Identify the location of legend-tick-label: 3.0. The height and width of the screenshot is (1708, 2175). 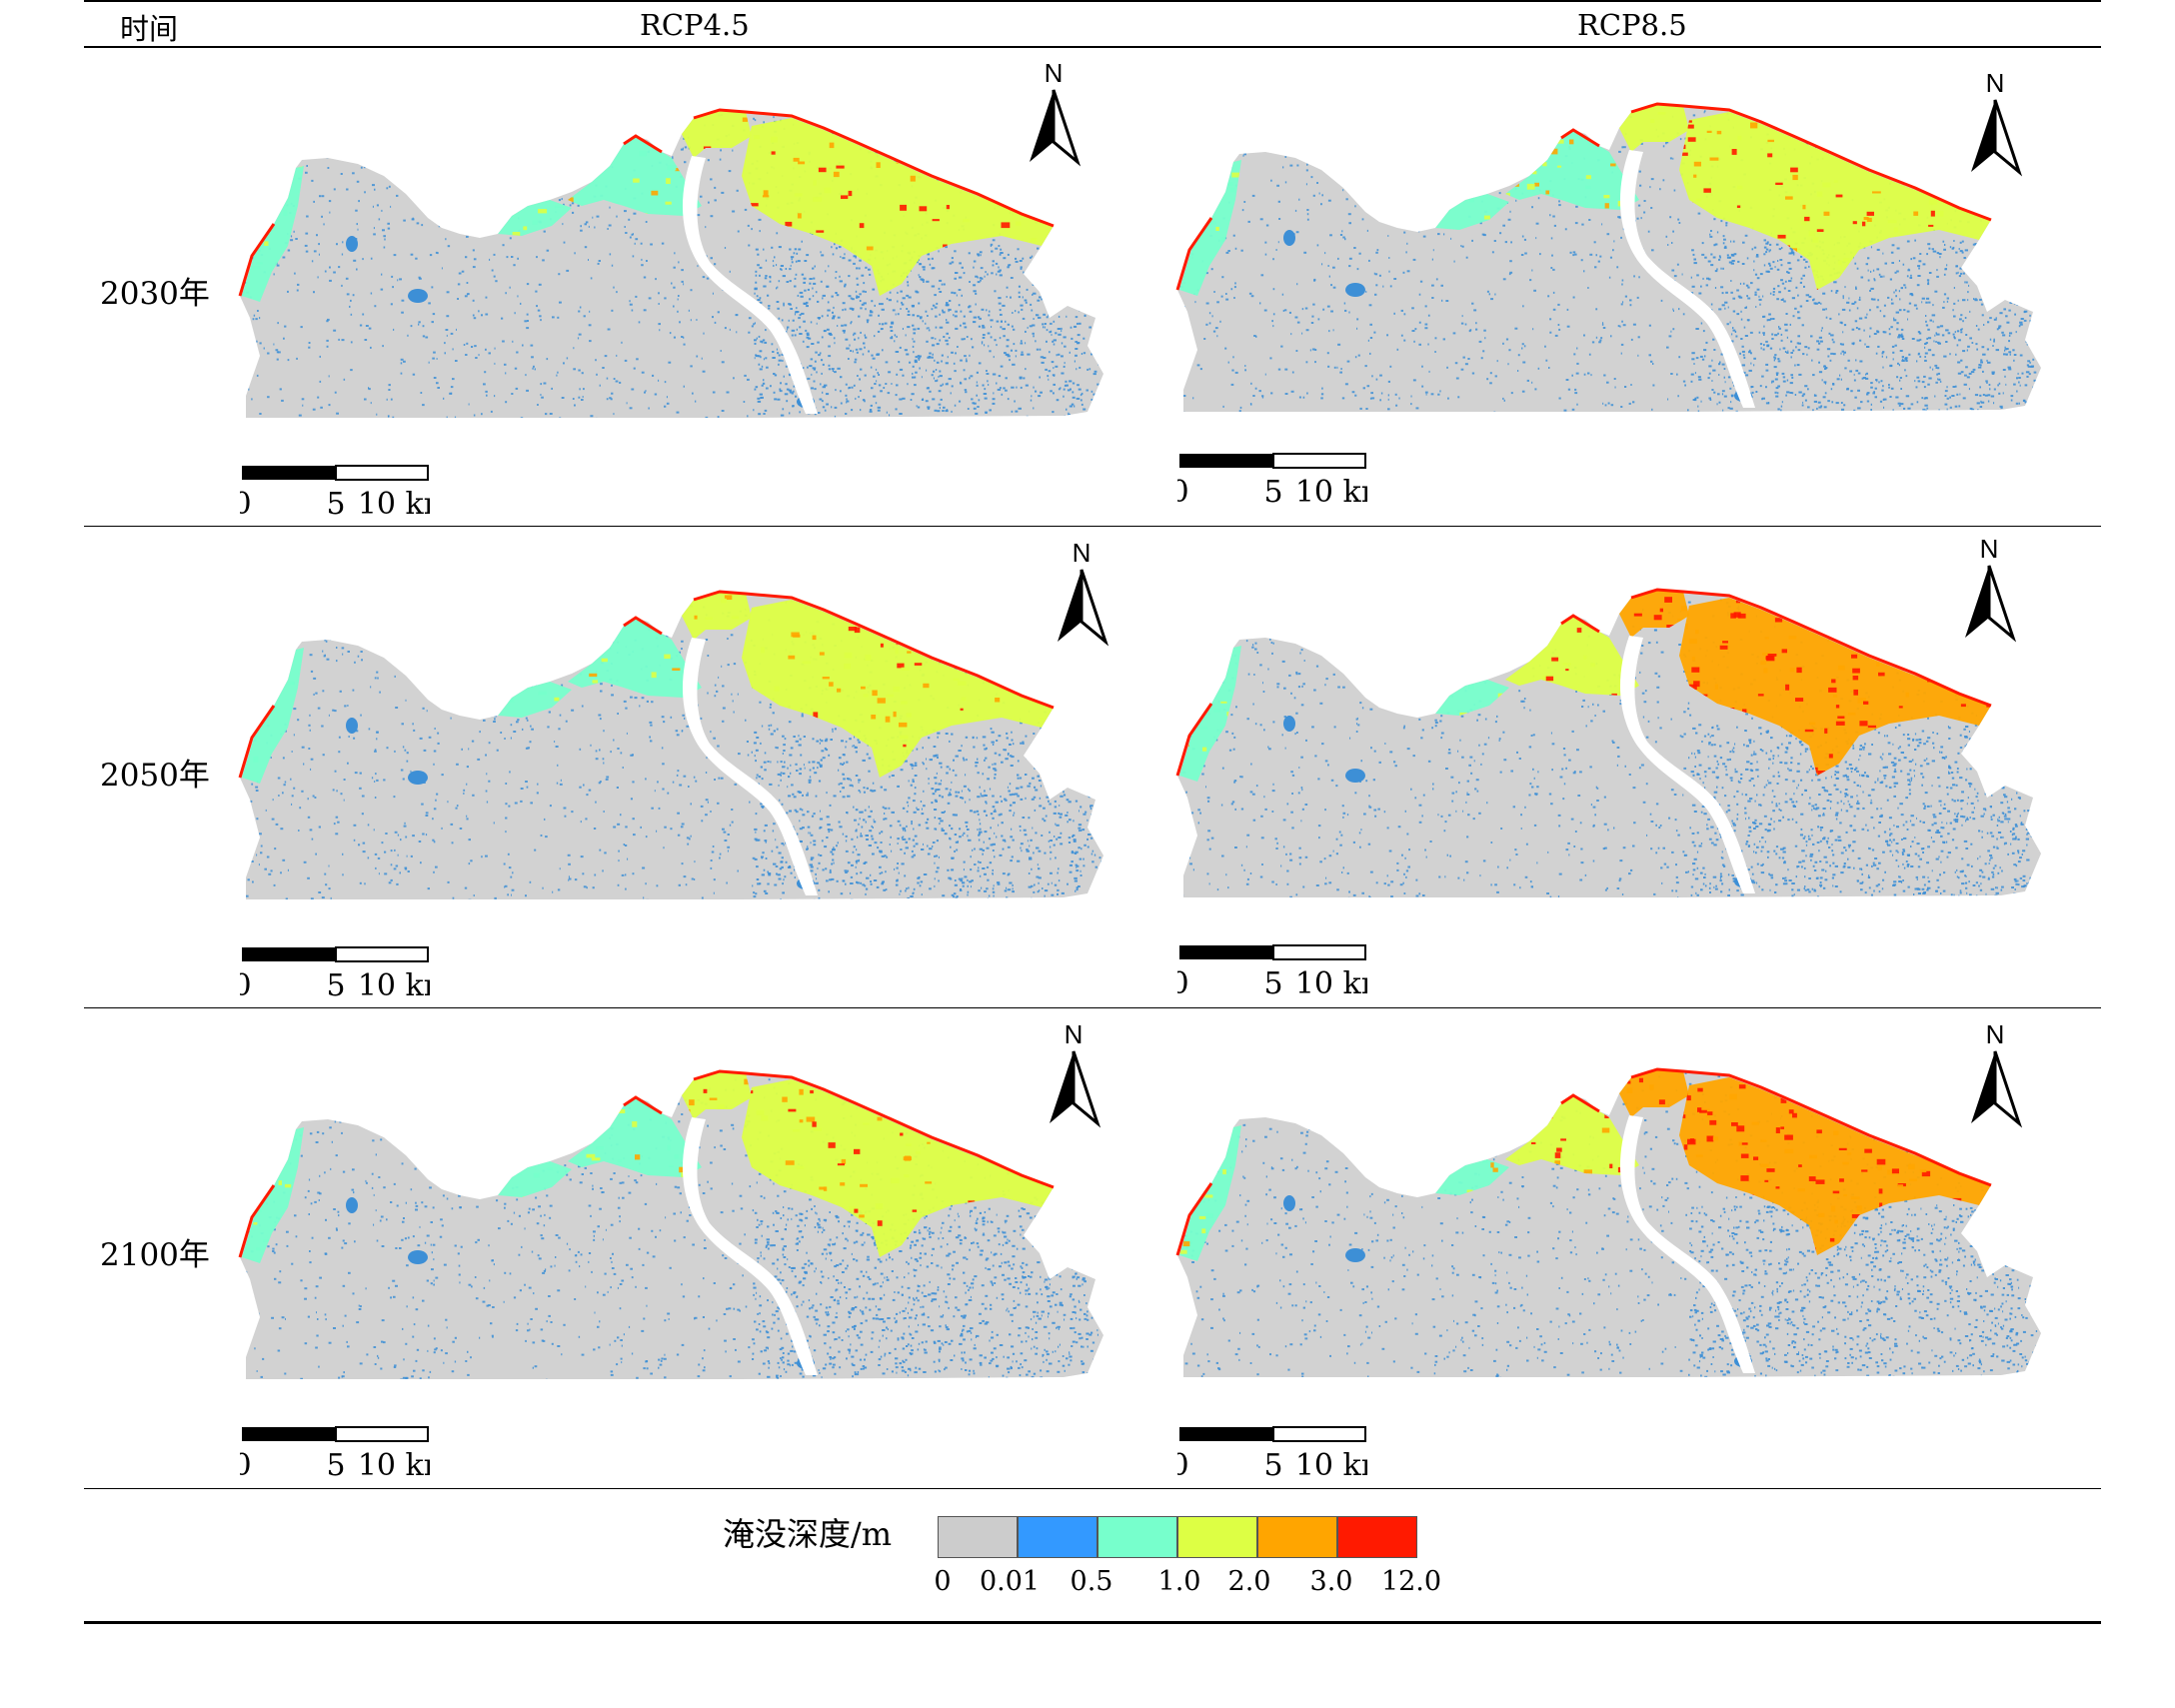
(1331, 1581).